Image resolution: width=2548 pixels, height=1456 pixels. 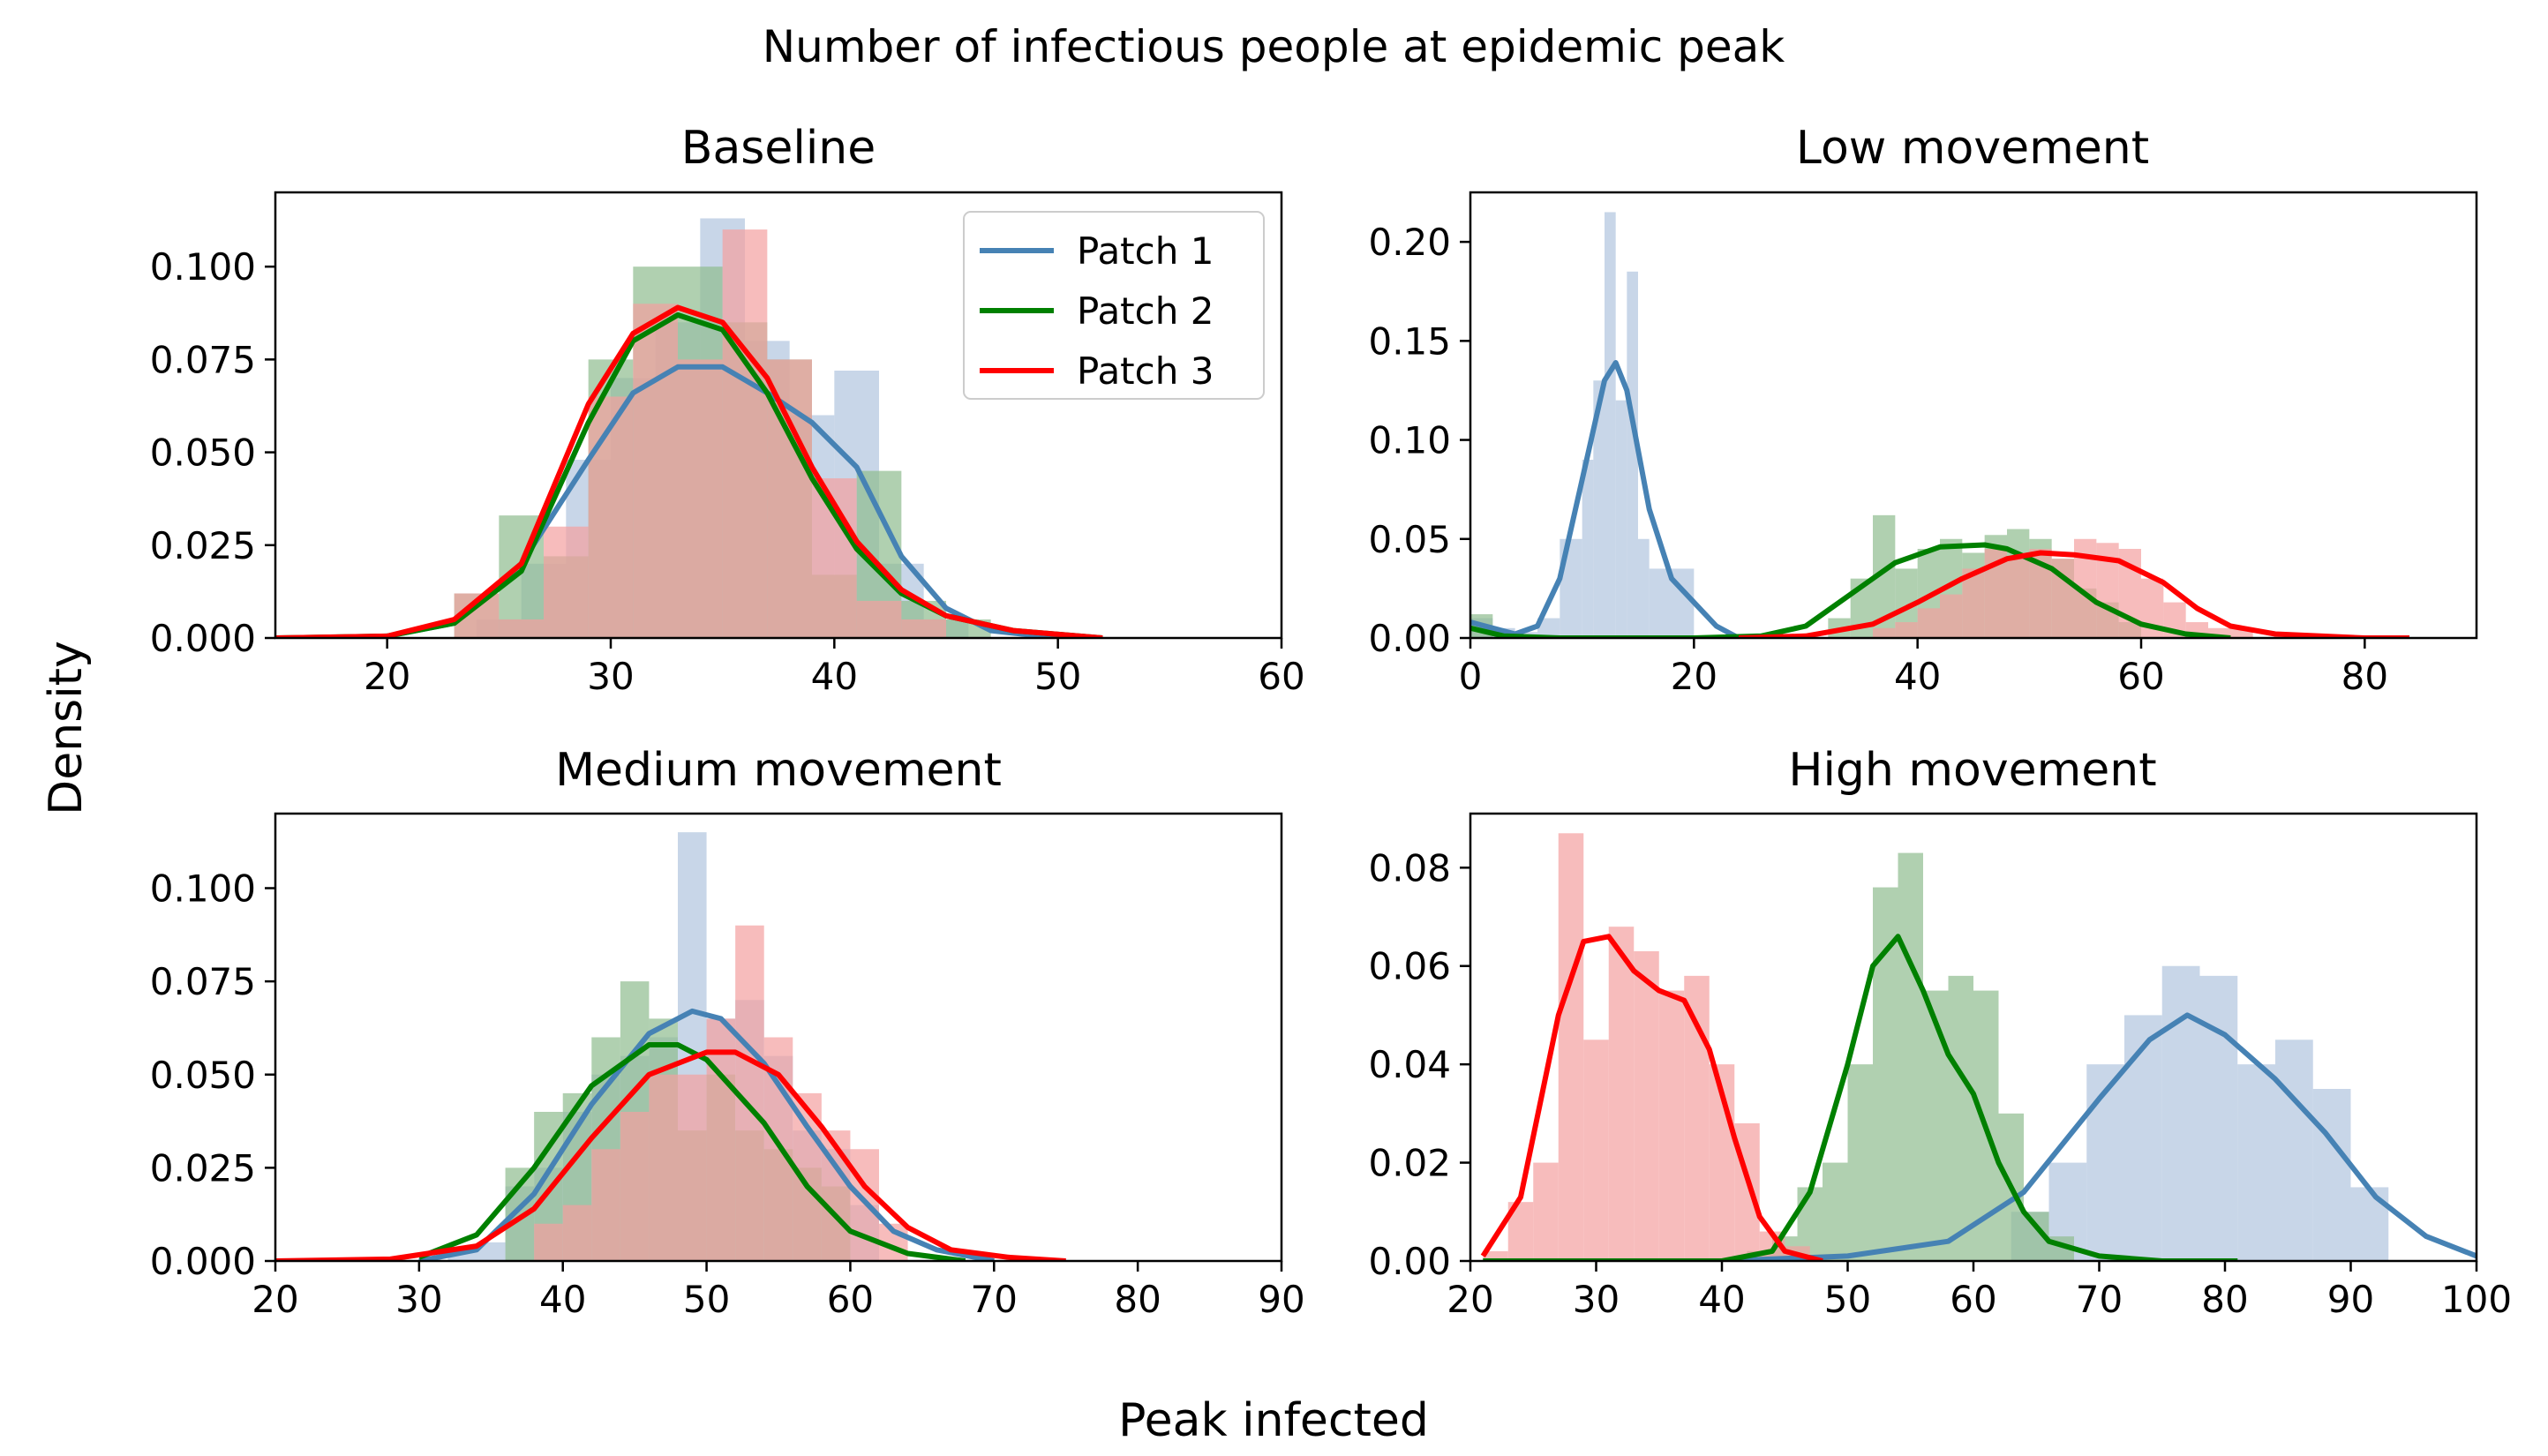 I want to click on panel-title: Low movement, so click(x=1973, y=148).